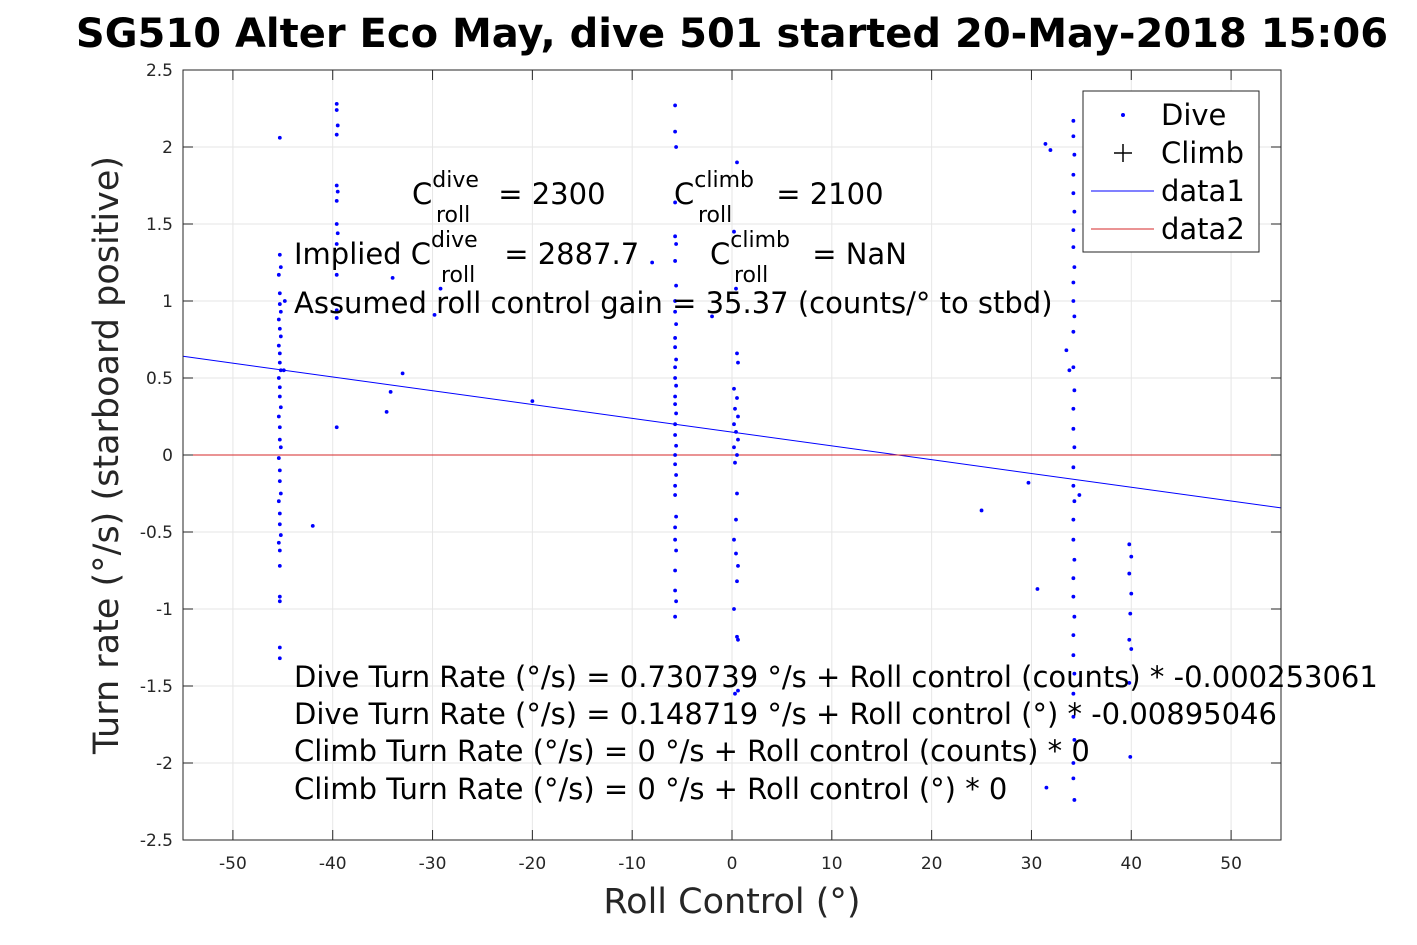  I want to click on legend-label-climb: Climb, so click(1202, 153).